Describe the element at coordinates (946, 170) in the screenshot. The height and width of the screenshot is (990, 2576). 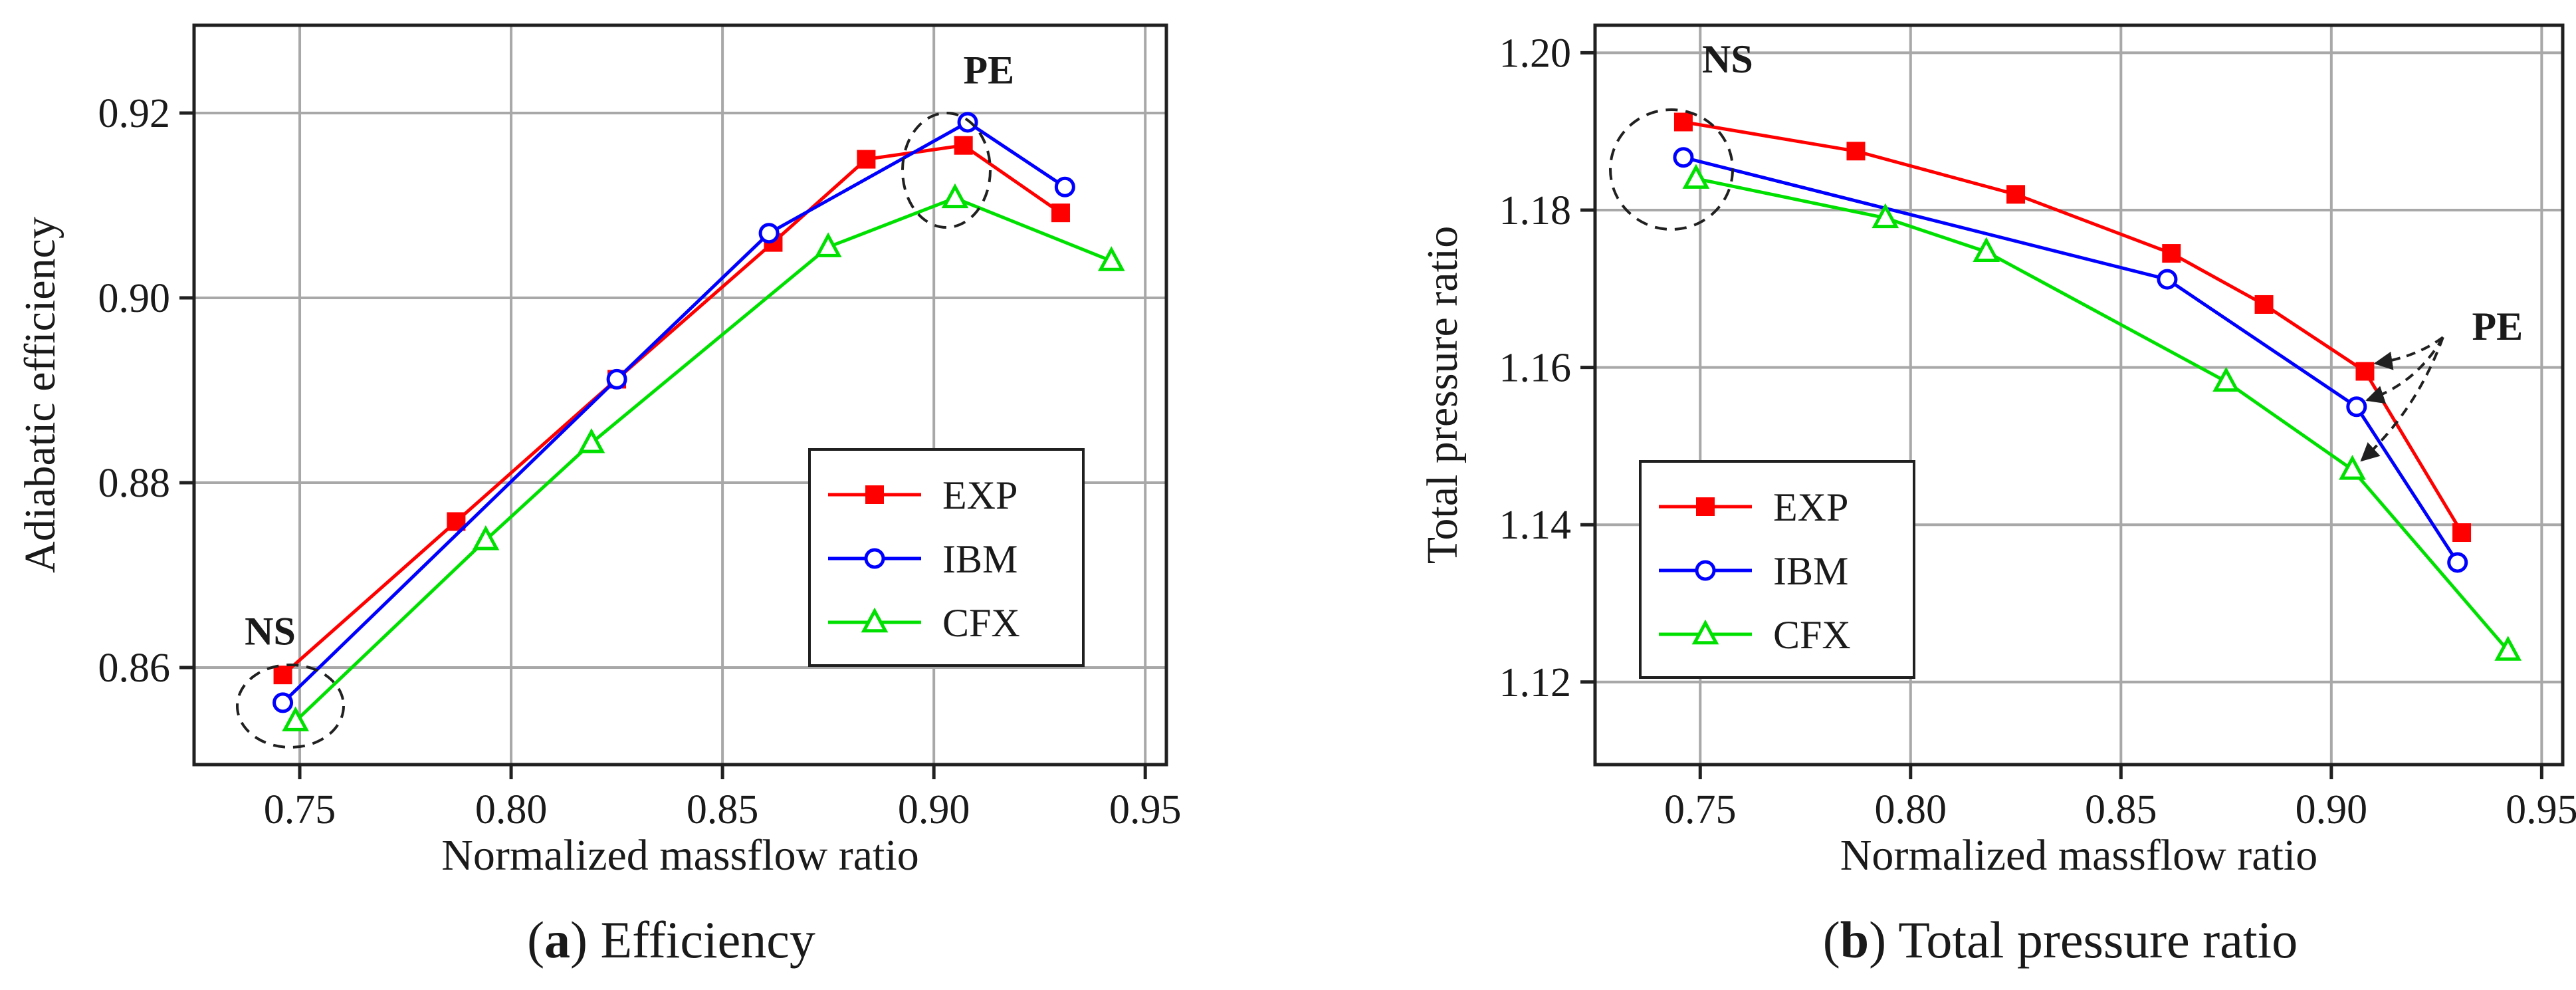
I see `pe-dashed-circle` at that location.